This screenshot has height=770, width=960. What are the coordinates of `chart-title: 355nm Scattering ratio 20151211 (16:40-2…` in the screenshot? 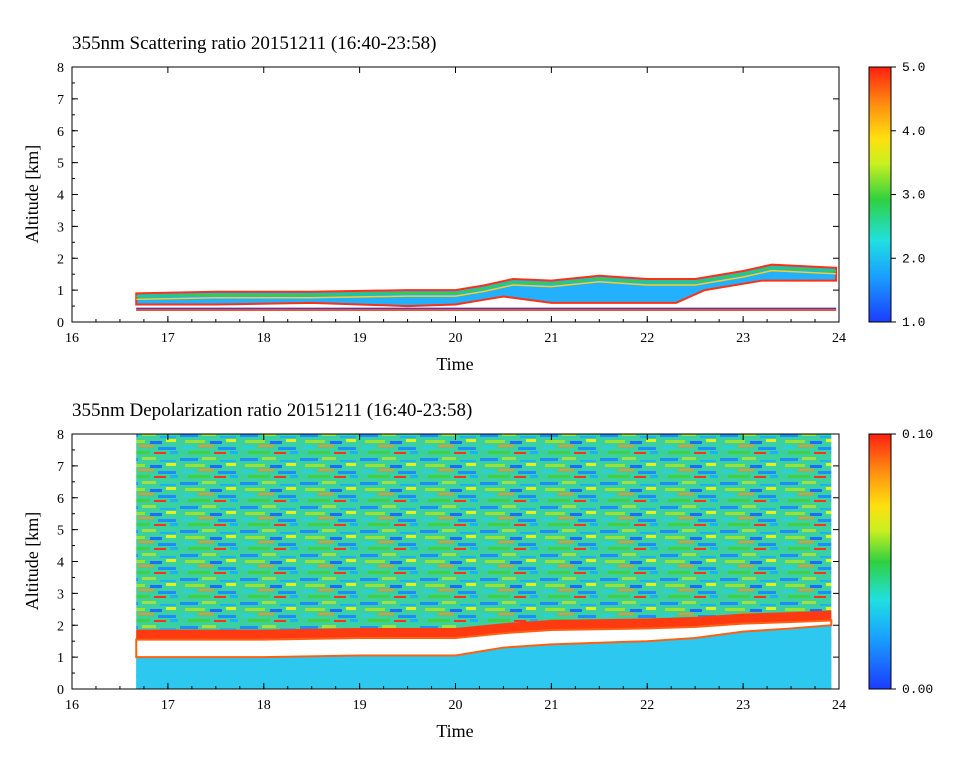 It's located at (254, 43).